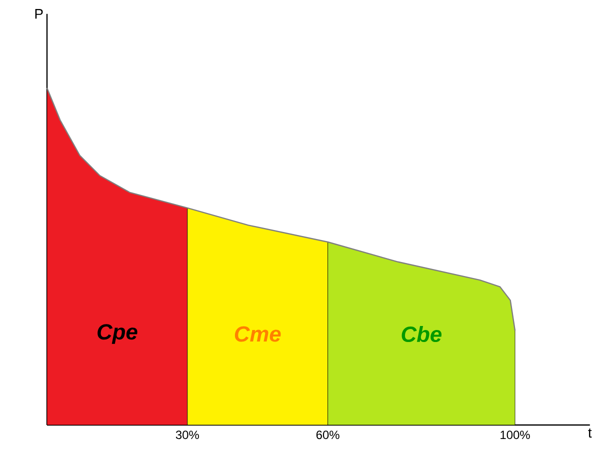  I want to click on x-axis-title: t, so click(590, 433).